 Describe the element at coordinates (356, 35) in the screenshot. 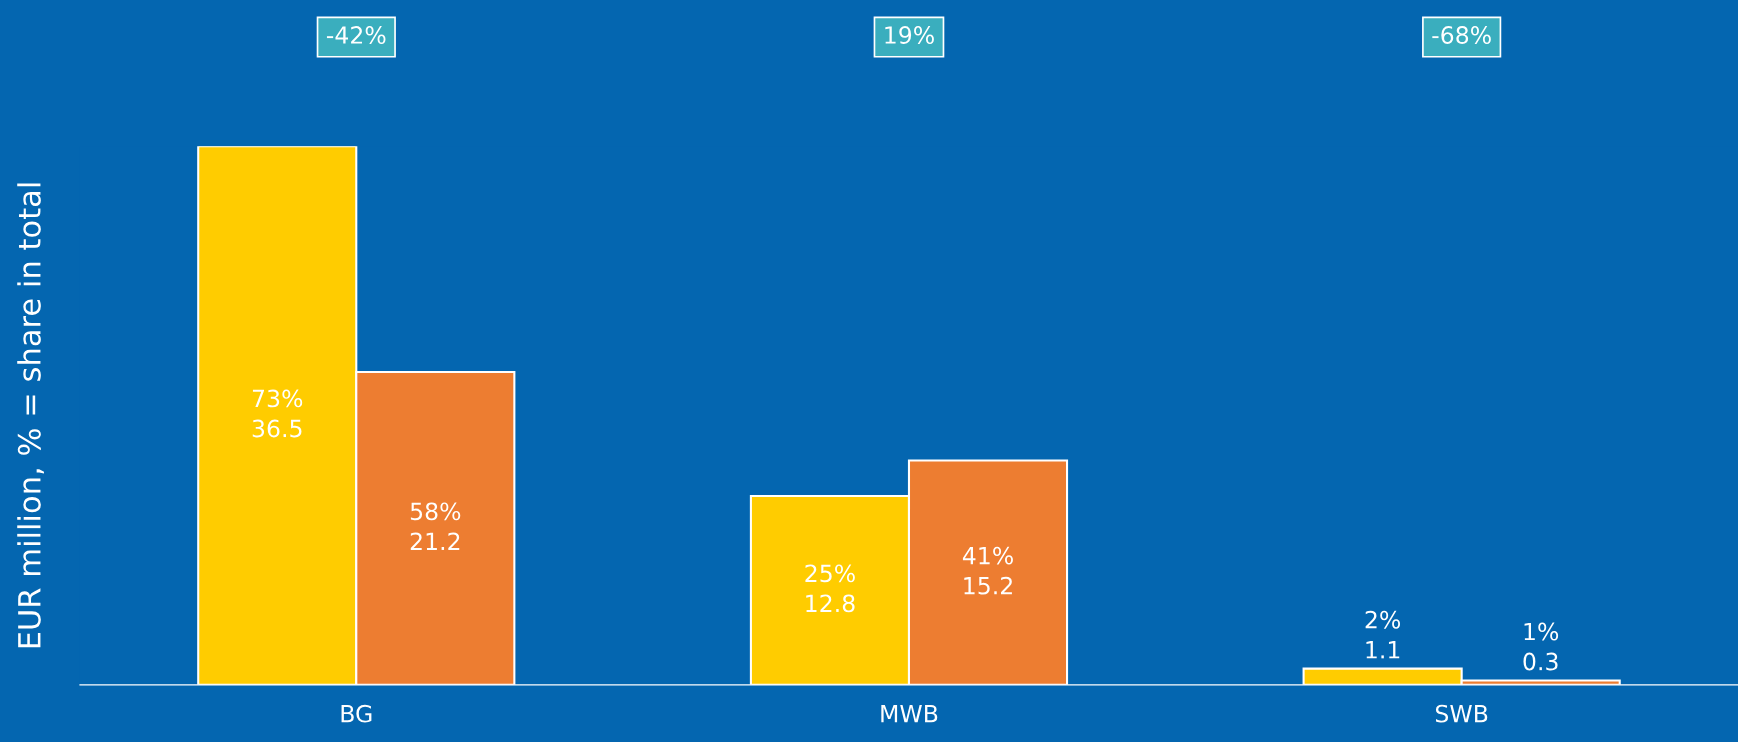

I see `text: -42%` at that location.